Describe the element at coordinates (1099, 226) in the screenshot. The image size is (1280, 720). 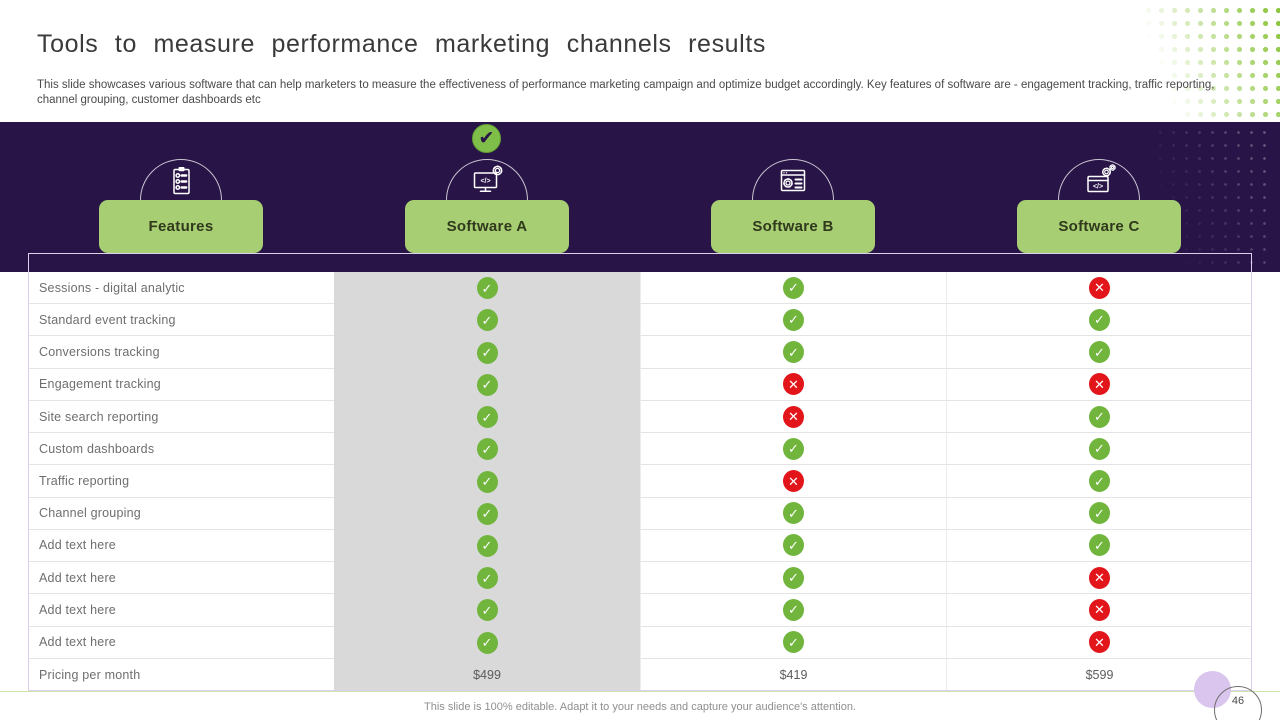
I see `column-label-software-c: Software C` at that location.